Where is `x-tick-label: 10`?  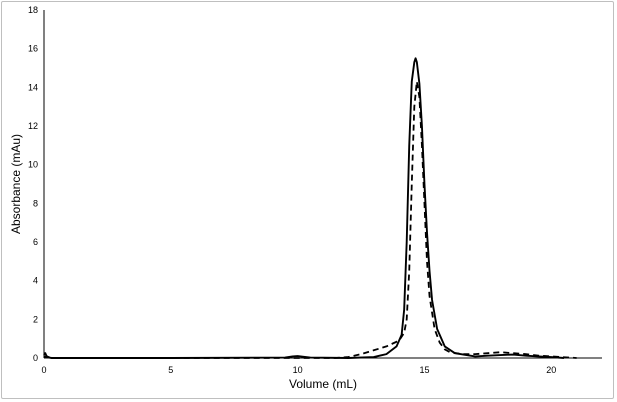 x-tick-label: 10 is located at coordinates (298, 370).